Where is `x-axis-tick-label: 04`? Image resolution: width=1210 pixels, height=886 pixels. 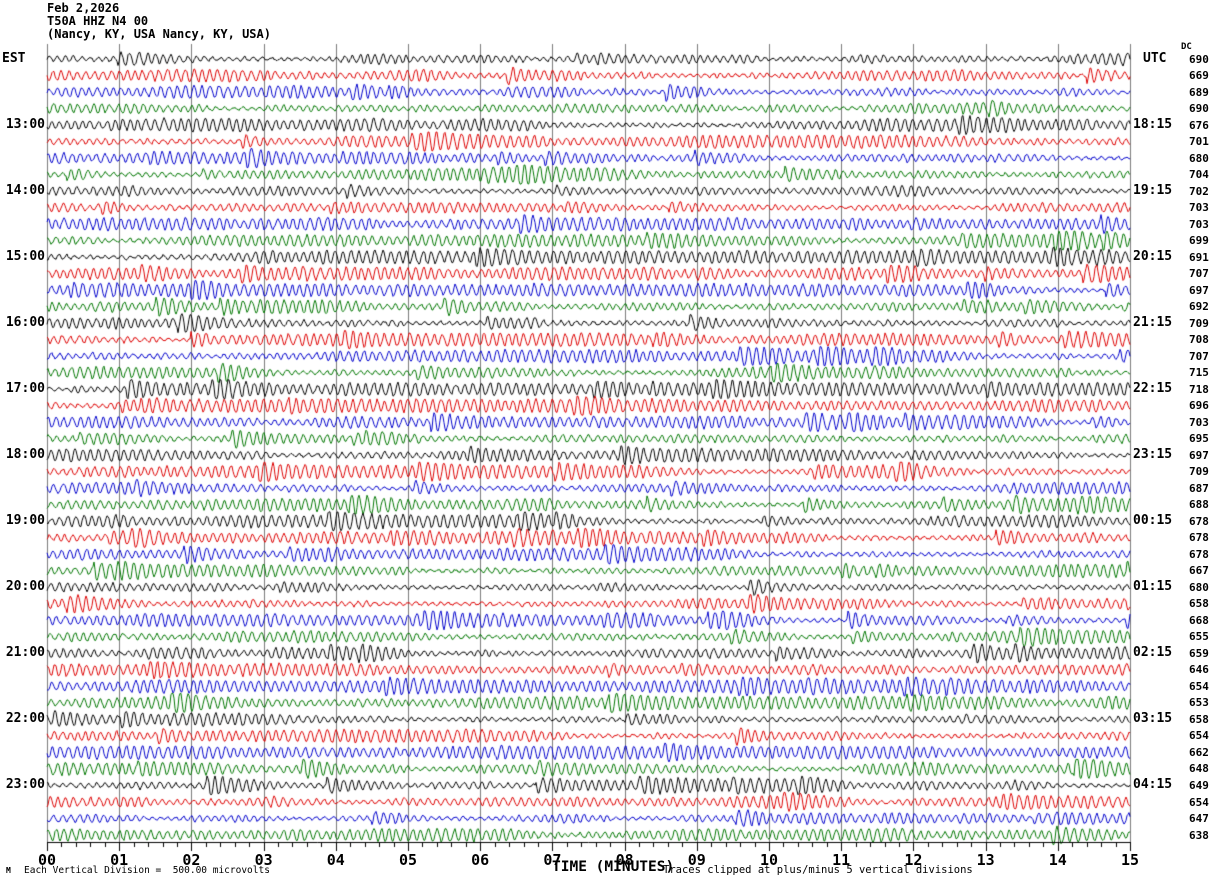
x-axis-tick-label: 04 is located at coordinates (335, 860).